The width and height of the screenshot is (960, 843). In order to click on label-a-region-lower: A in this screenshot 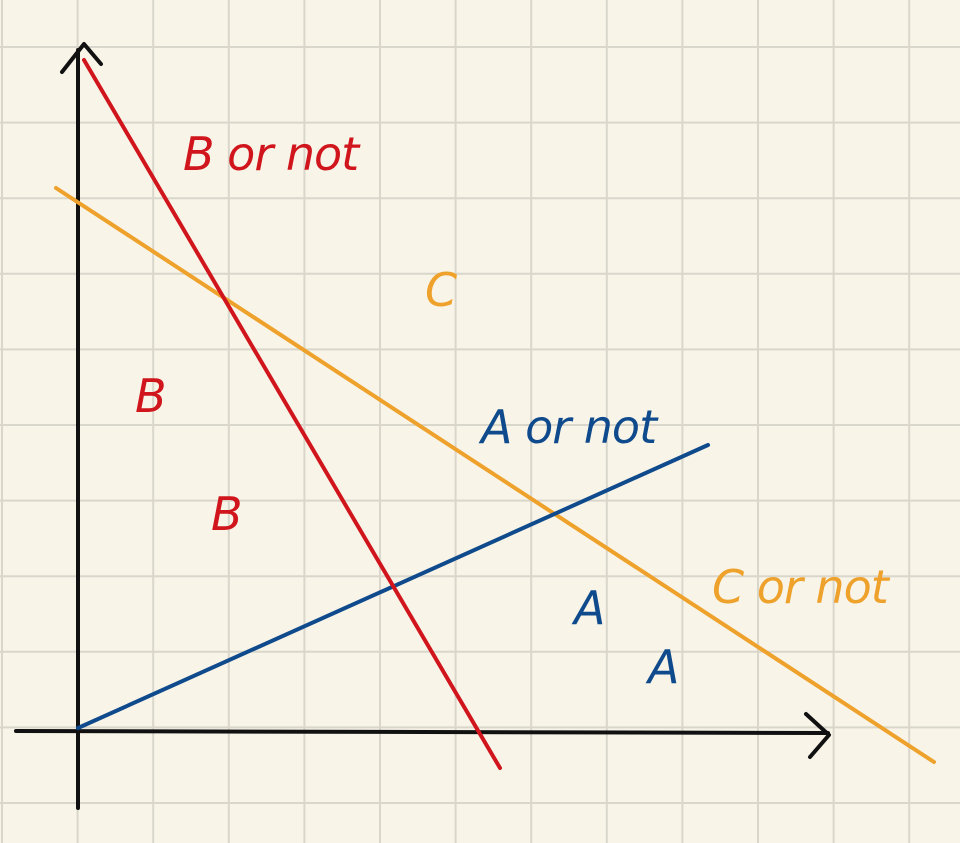, I will do `click(661, 667)`.